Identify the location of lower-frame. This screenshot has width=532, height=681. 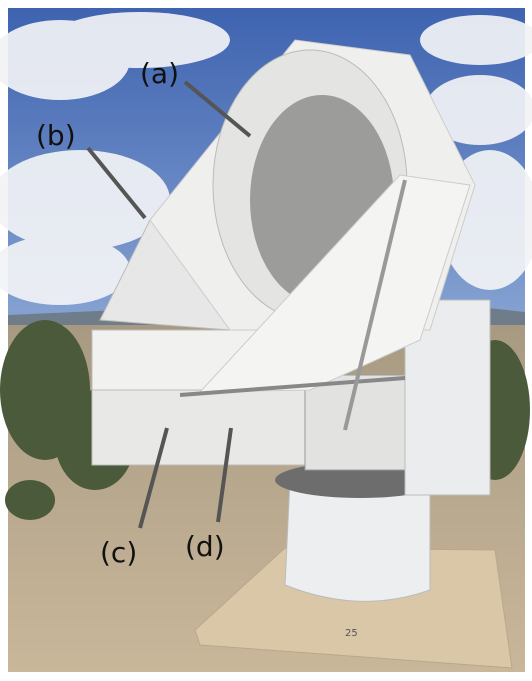
(199, 425).